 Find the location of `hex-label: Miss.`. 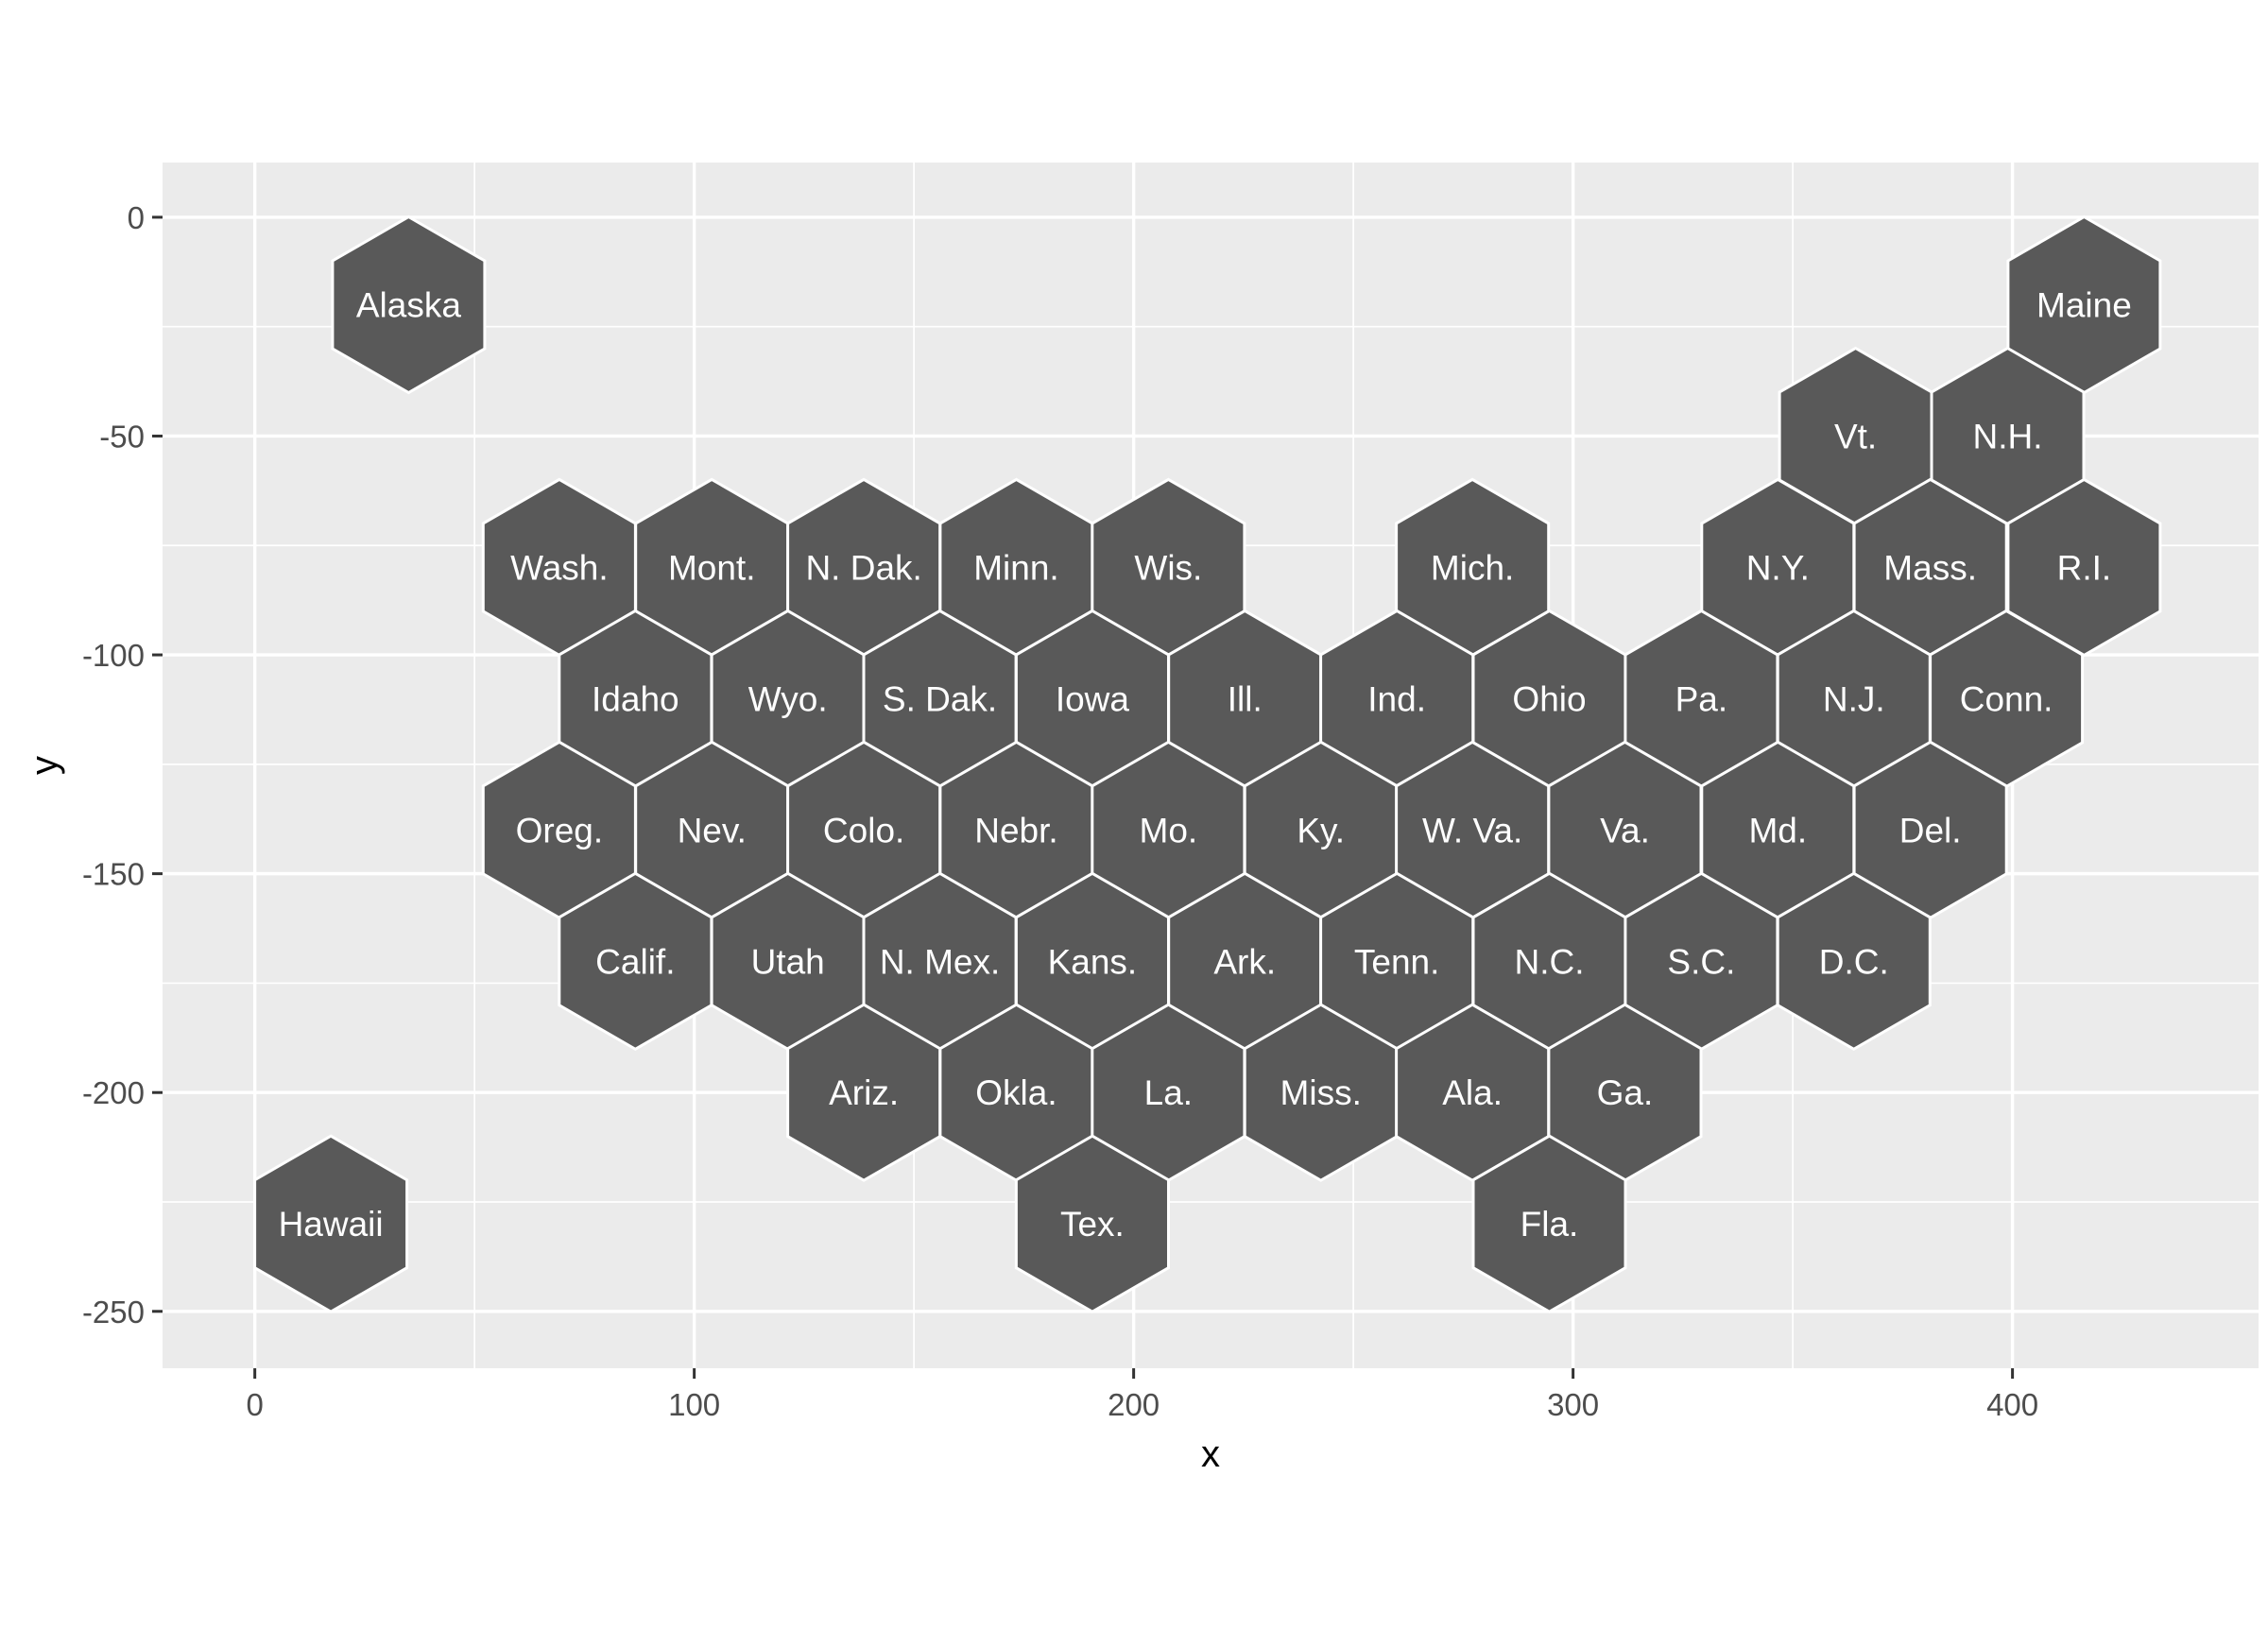

hex-label: Miss. is located at coordinates (1321, 1093).